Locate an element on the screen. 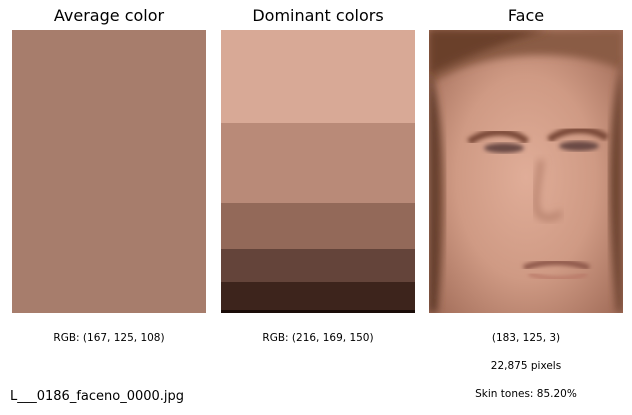 The image size is (632, 415). average-color-rgb: RGB: (167, 125, 108) is located at coordinates (109, 338).